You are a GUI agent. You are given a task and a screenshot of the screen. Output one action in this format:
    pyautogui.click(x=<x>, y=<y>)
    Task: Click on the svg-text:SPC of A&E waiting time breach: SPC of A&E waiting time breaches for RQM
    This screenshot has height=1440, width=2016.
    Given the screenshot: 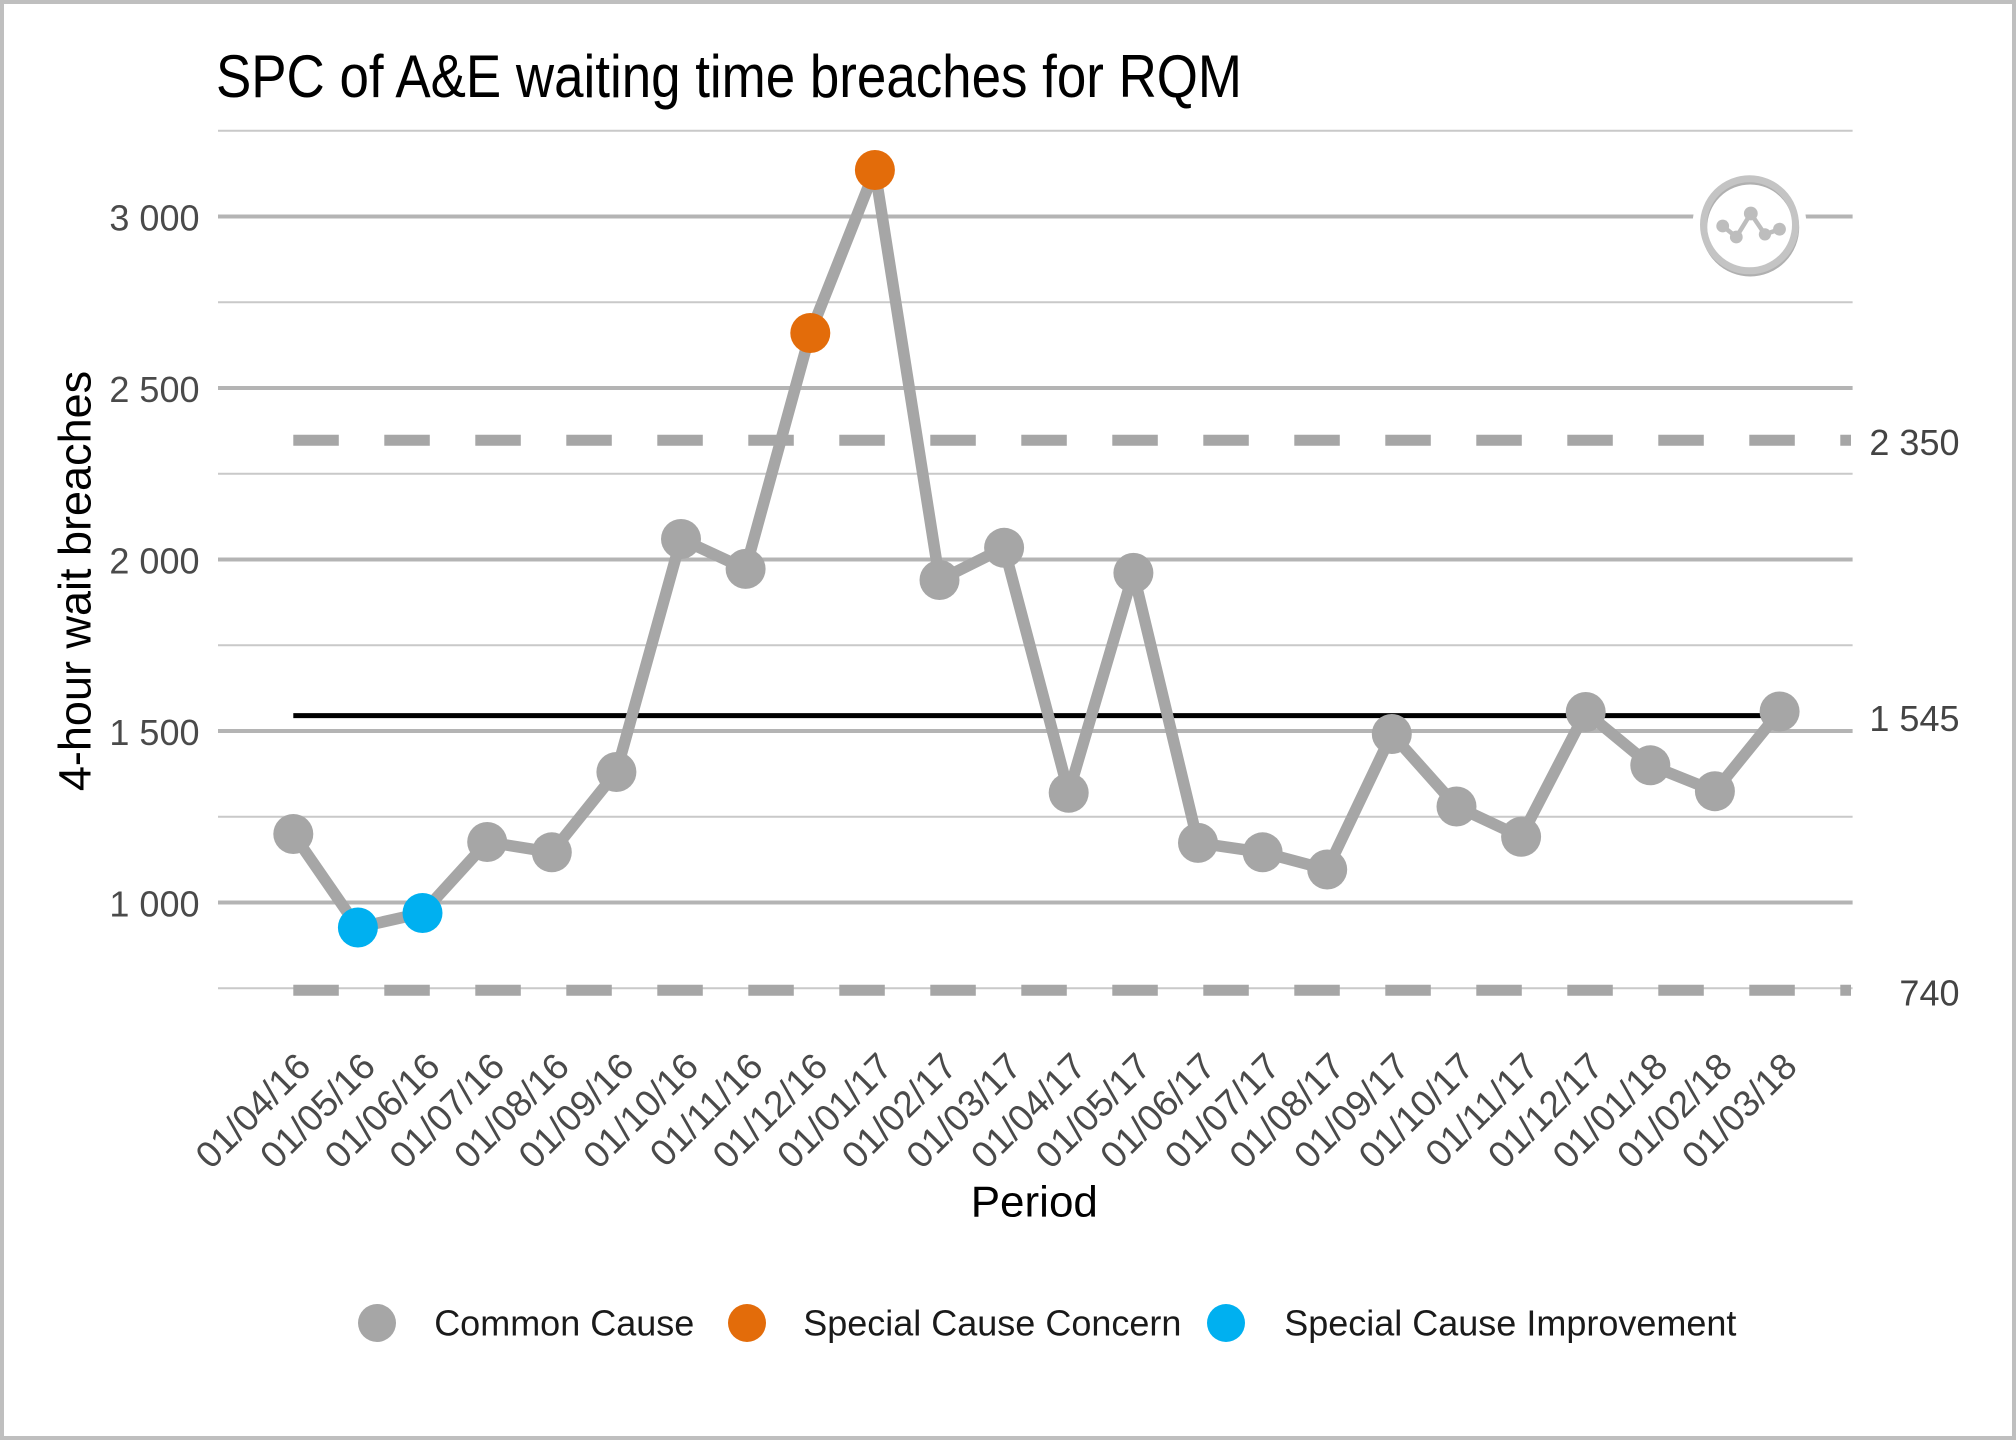 What is the action you would take?
    pyautogui.click(x=729, y=76)
    